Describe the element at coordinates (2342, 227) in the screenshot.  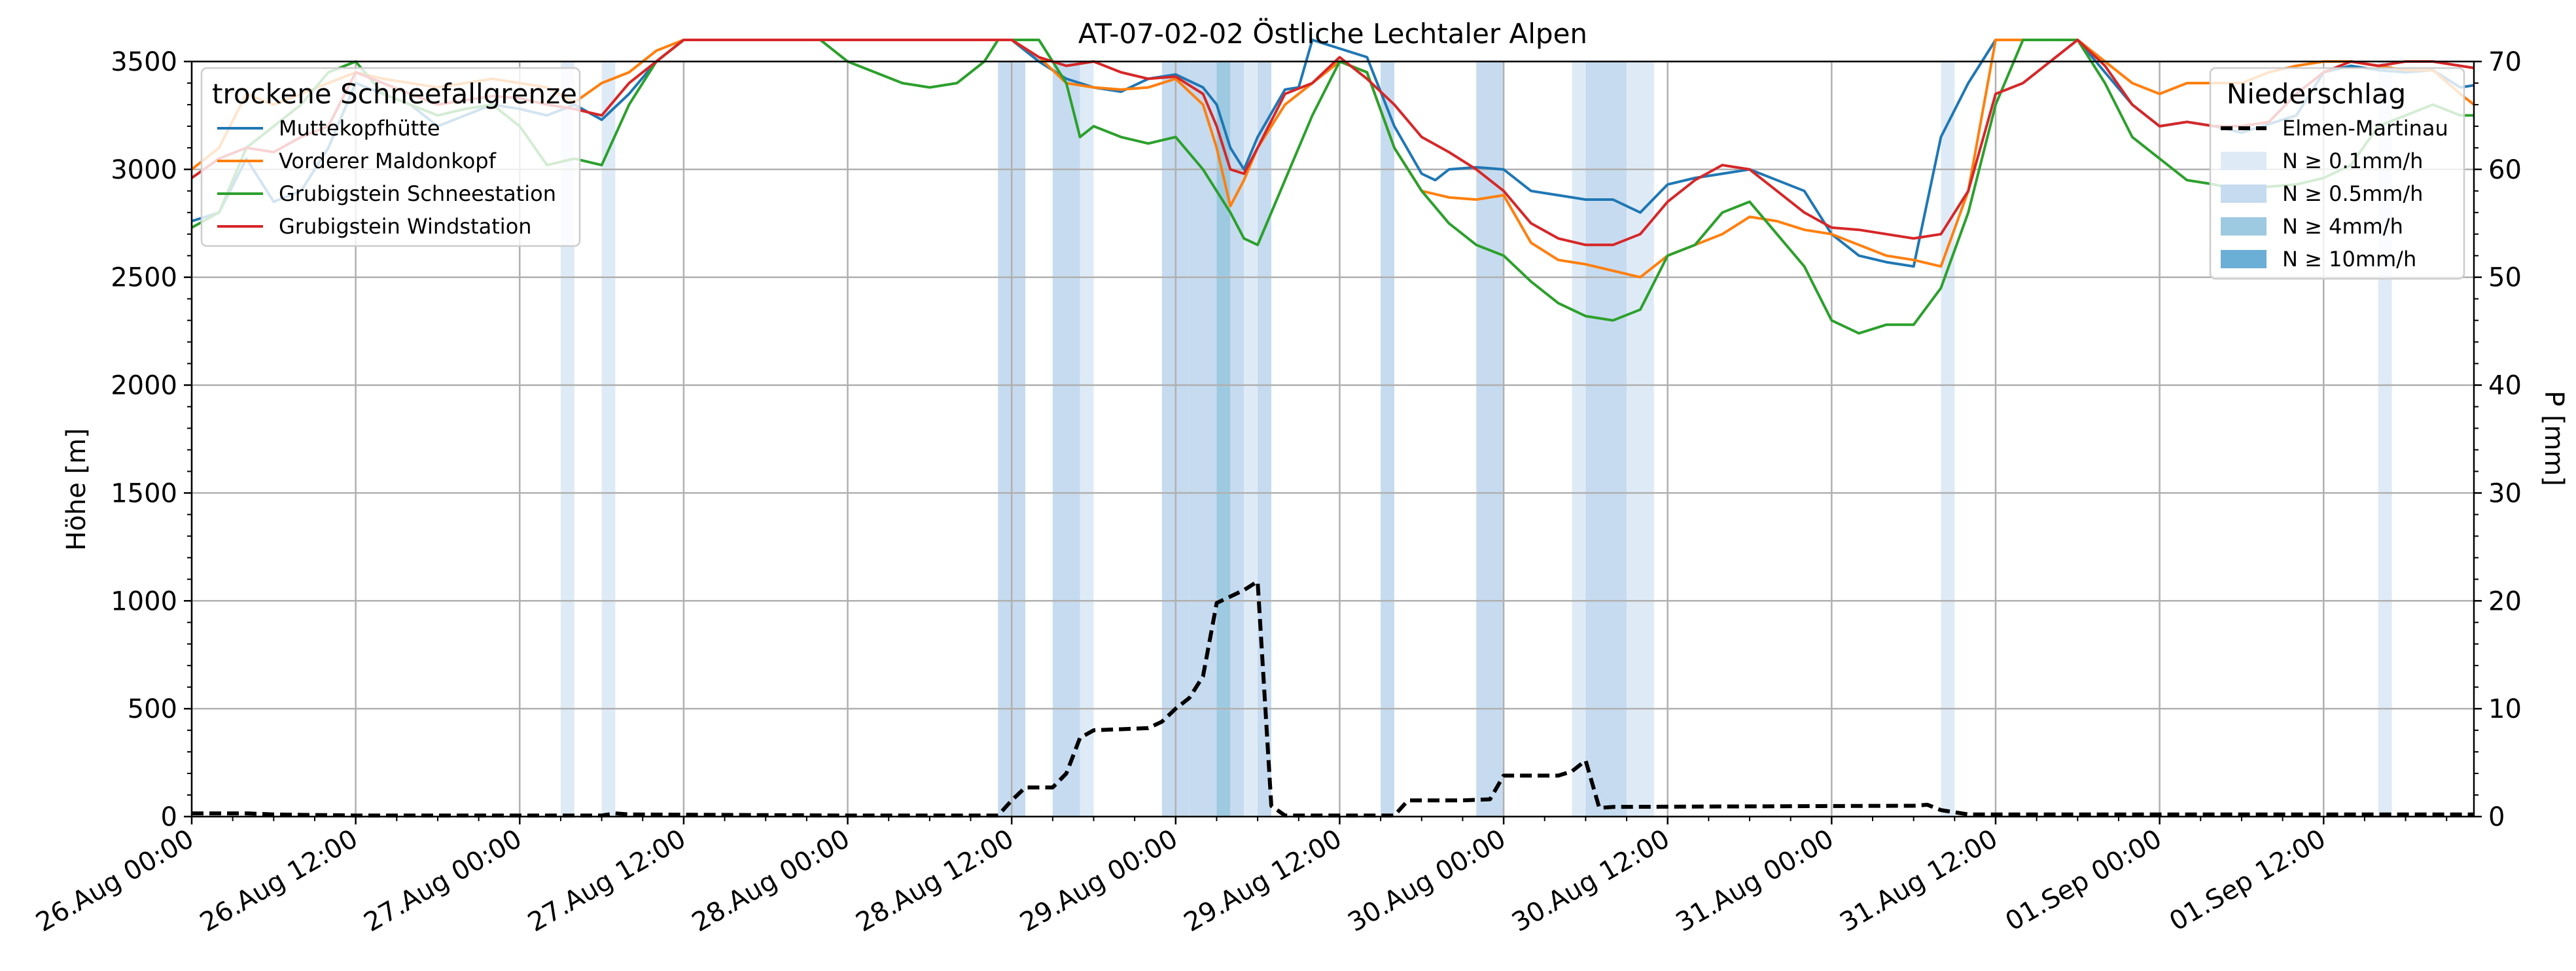
I see `legend-precip-label-3: N ≥ 4mm/h` at that location.